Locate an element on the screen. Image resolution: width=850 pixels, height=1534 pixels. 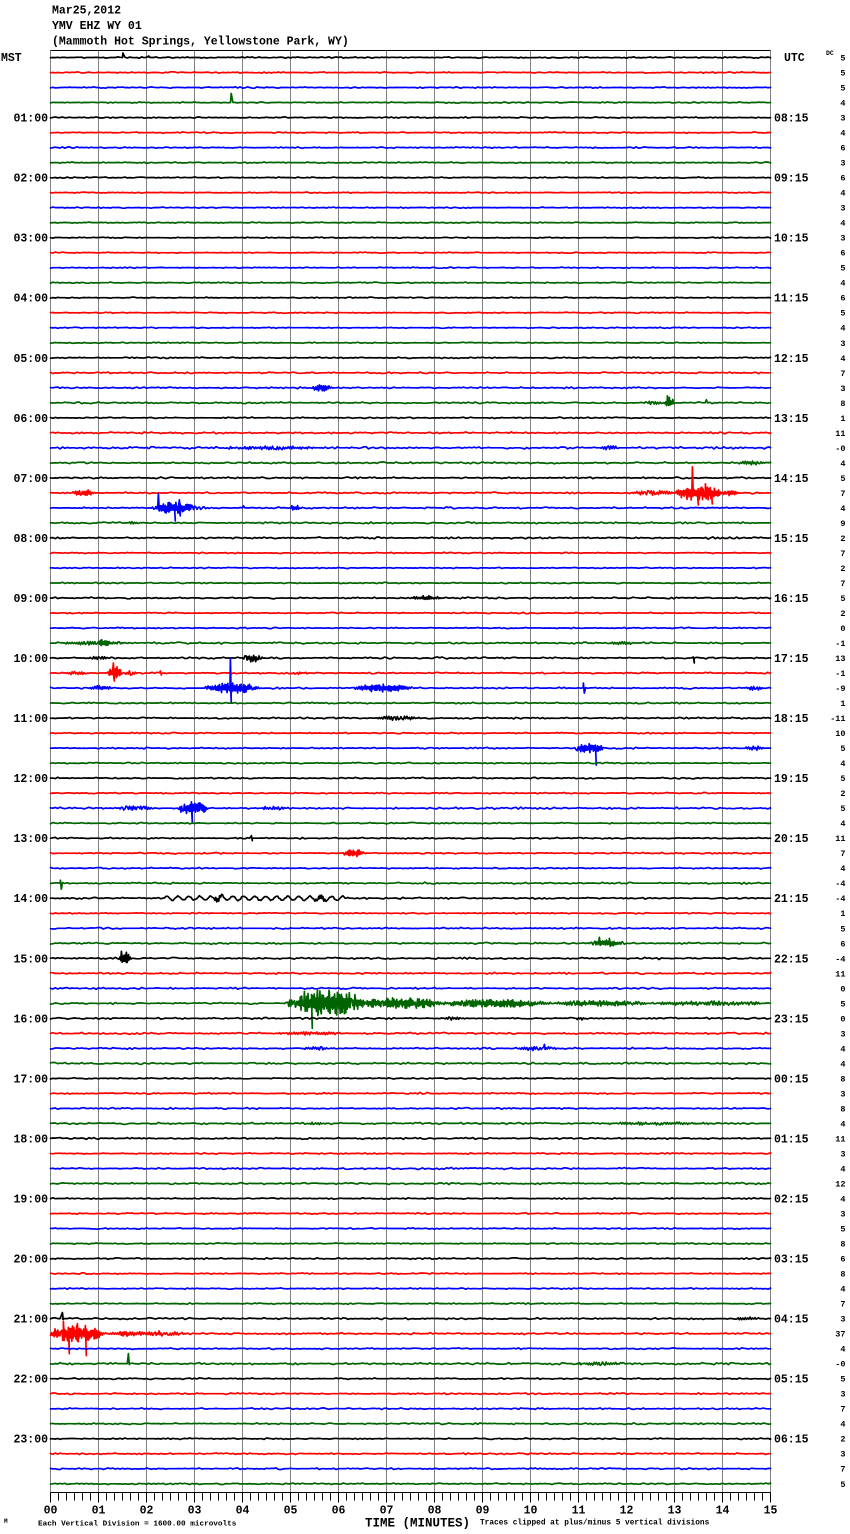
svg-text: 02:00 is located at coordinates (30, 179).